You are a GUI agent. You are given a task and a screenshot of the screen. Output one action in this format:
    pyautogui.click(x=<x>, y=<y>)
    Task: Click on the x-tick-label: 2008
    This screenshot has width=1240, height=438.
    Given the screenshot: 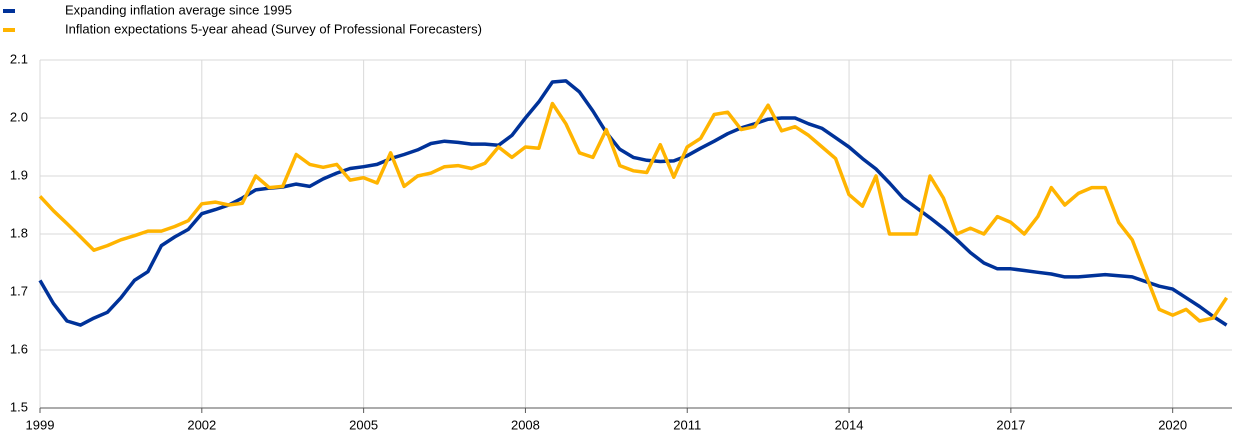 What is the action you would take?
    pyautogui.click(x=525, y=424)
    